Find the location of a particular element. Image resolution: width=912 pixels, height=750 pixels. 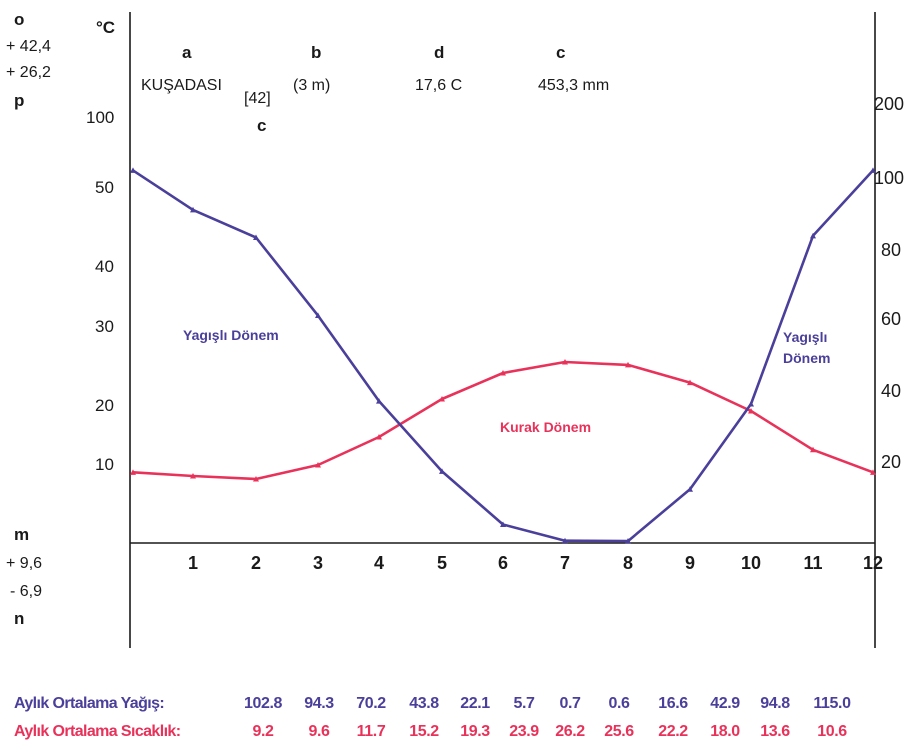

precipitation-value: 42.9 is located at coordinates (725, 703).